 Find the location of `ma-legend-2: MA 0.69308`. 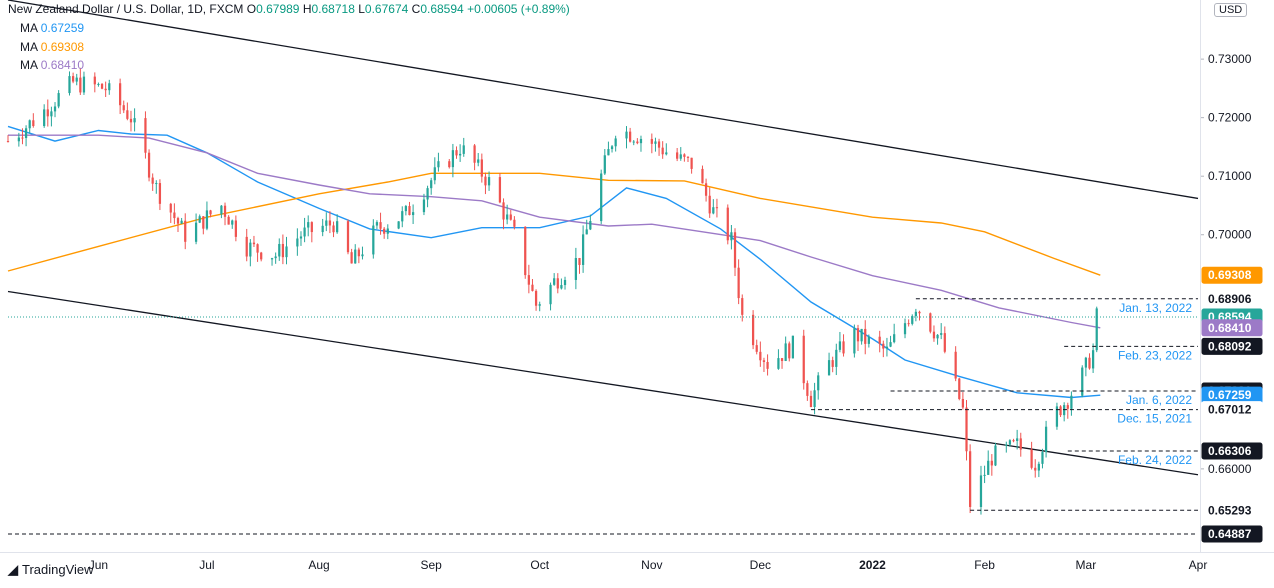

ma-legend-2: MA 0.69308 is located at coordinates (52, 47).